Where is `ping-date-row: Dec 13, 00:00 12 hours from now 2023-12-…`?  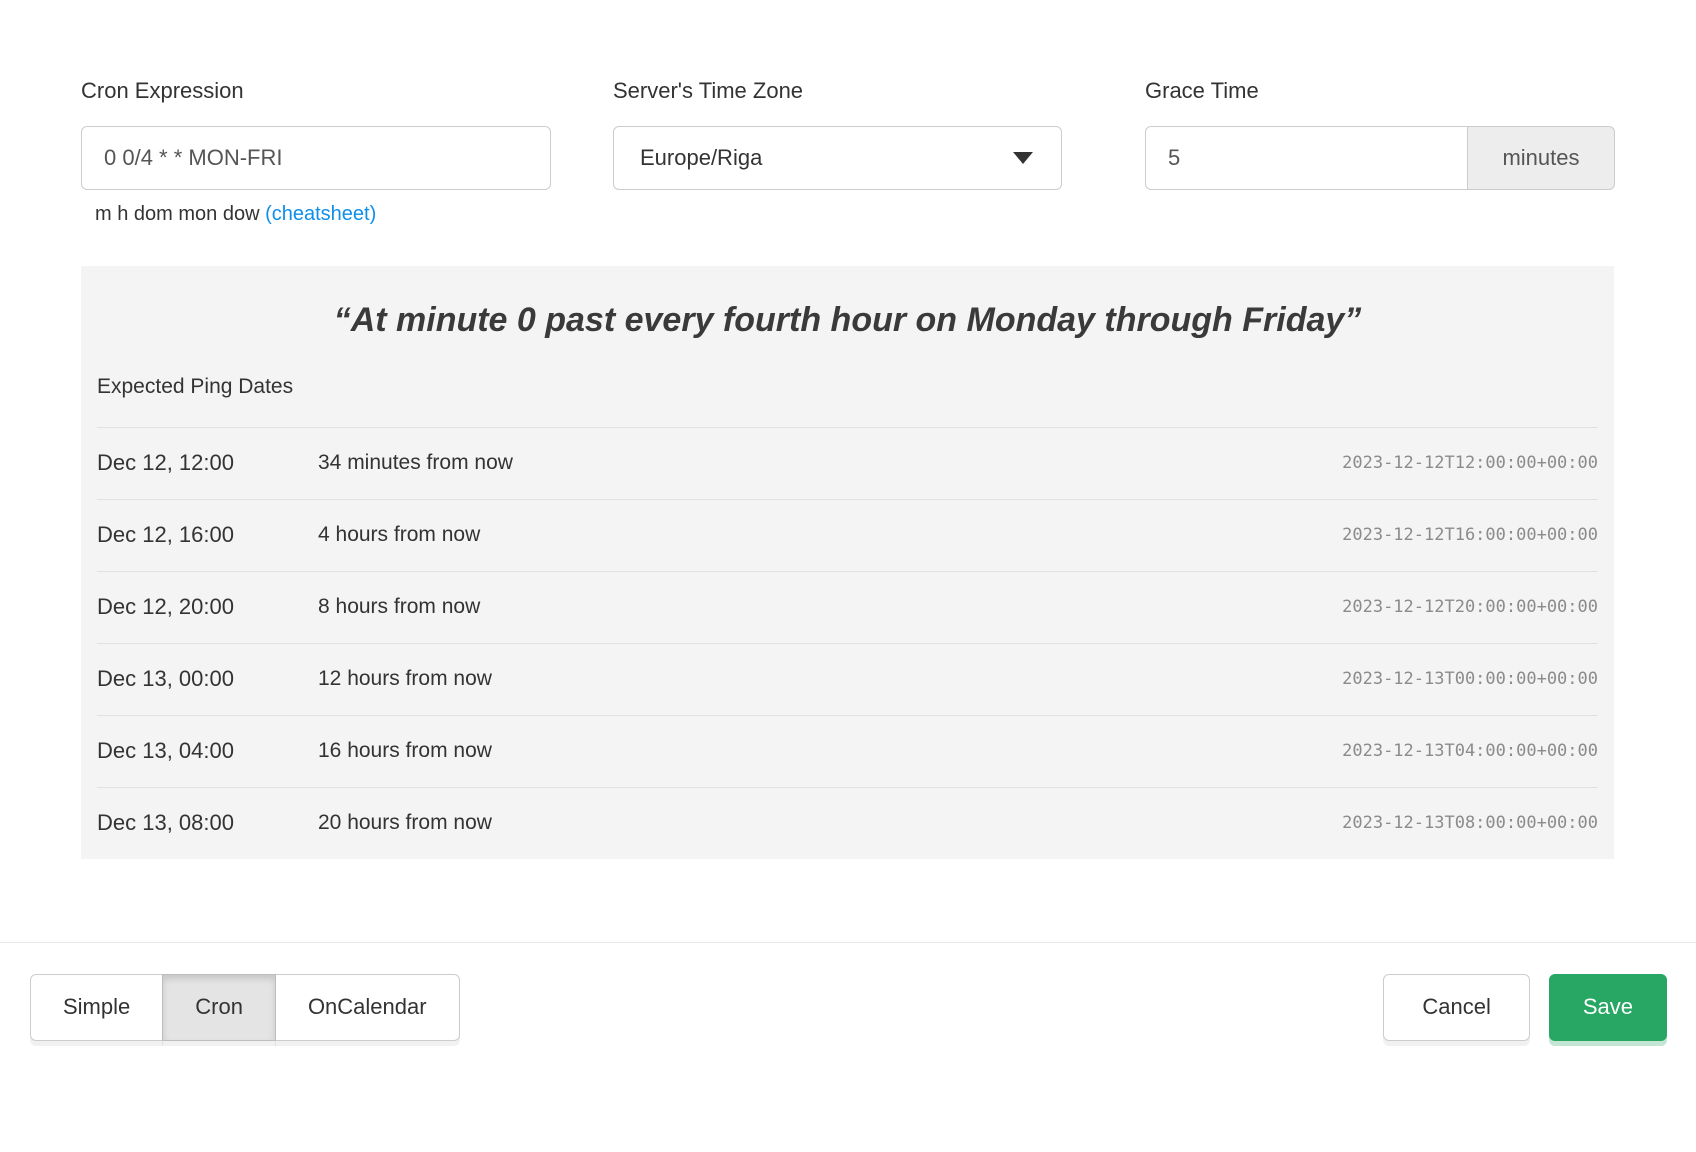
ping-date-row: Dec 13, 00:00 12 hours from now 2023-12-… is located at coordinates (847, 678).